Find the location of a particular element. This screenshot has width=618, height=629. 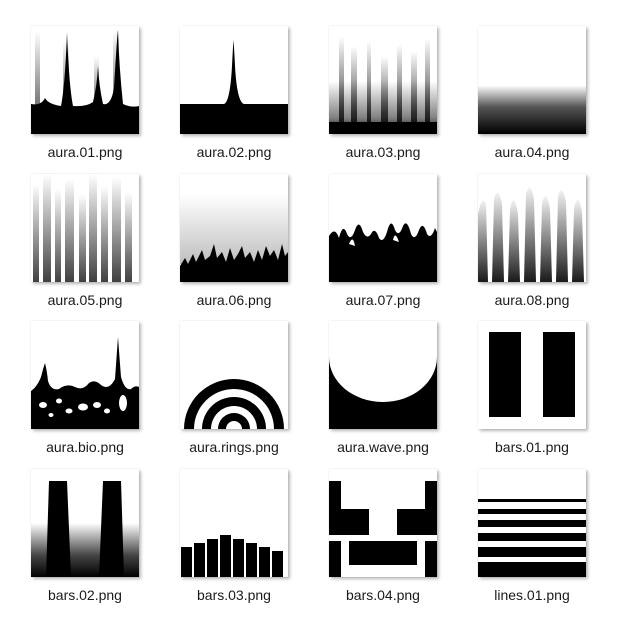

file-item-bars-04: bars.04.png is located at coordinates (383, 543).